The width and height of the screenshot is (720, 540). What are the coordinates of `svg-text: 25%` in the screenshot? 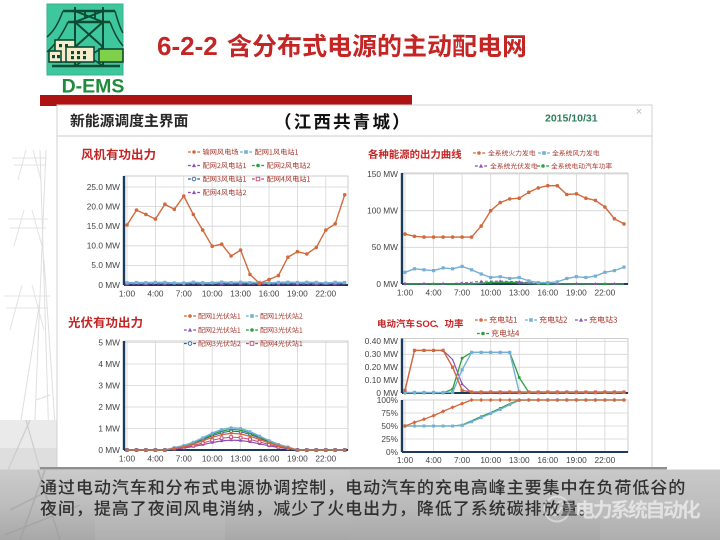 It's located at (389, 439).